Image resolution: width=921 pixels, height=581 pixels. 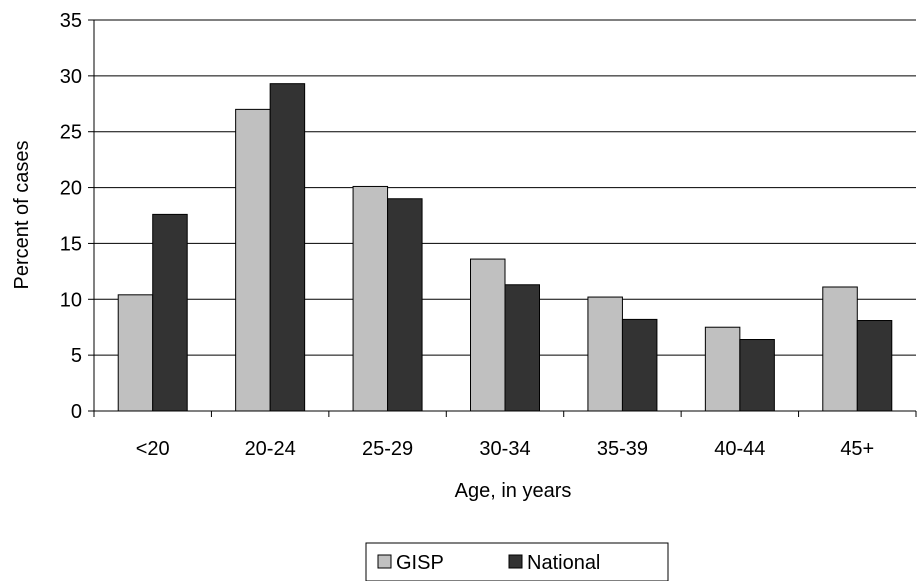 I want to click on y-tick-label: 30, so click(x=71, y=77).